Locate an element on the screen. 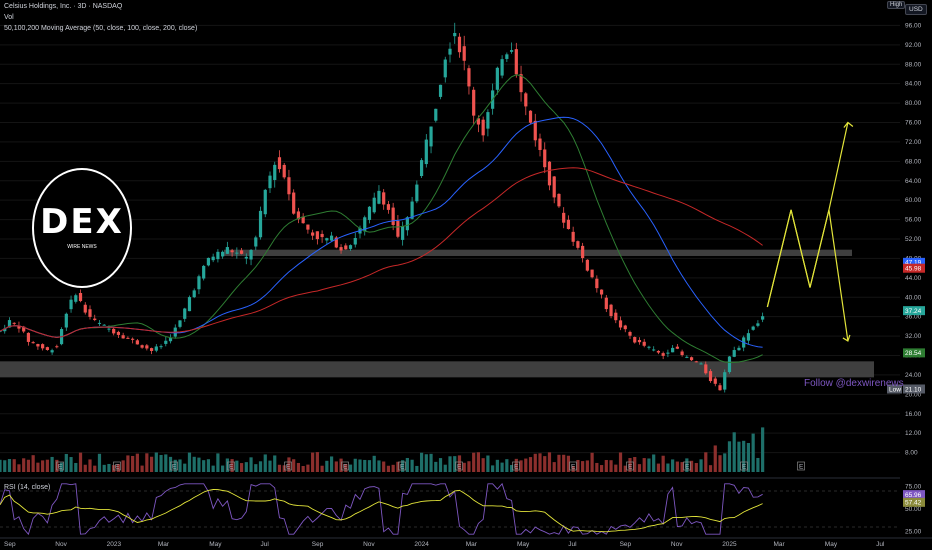 The width and height of the screenshot is (932, 550). x-tick-label: 2024 is located at coordinates (421, 544).